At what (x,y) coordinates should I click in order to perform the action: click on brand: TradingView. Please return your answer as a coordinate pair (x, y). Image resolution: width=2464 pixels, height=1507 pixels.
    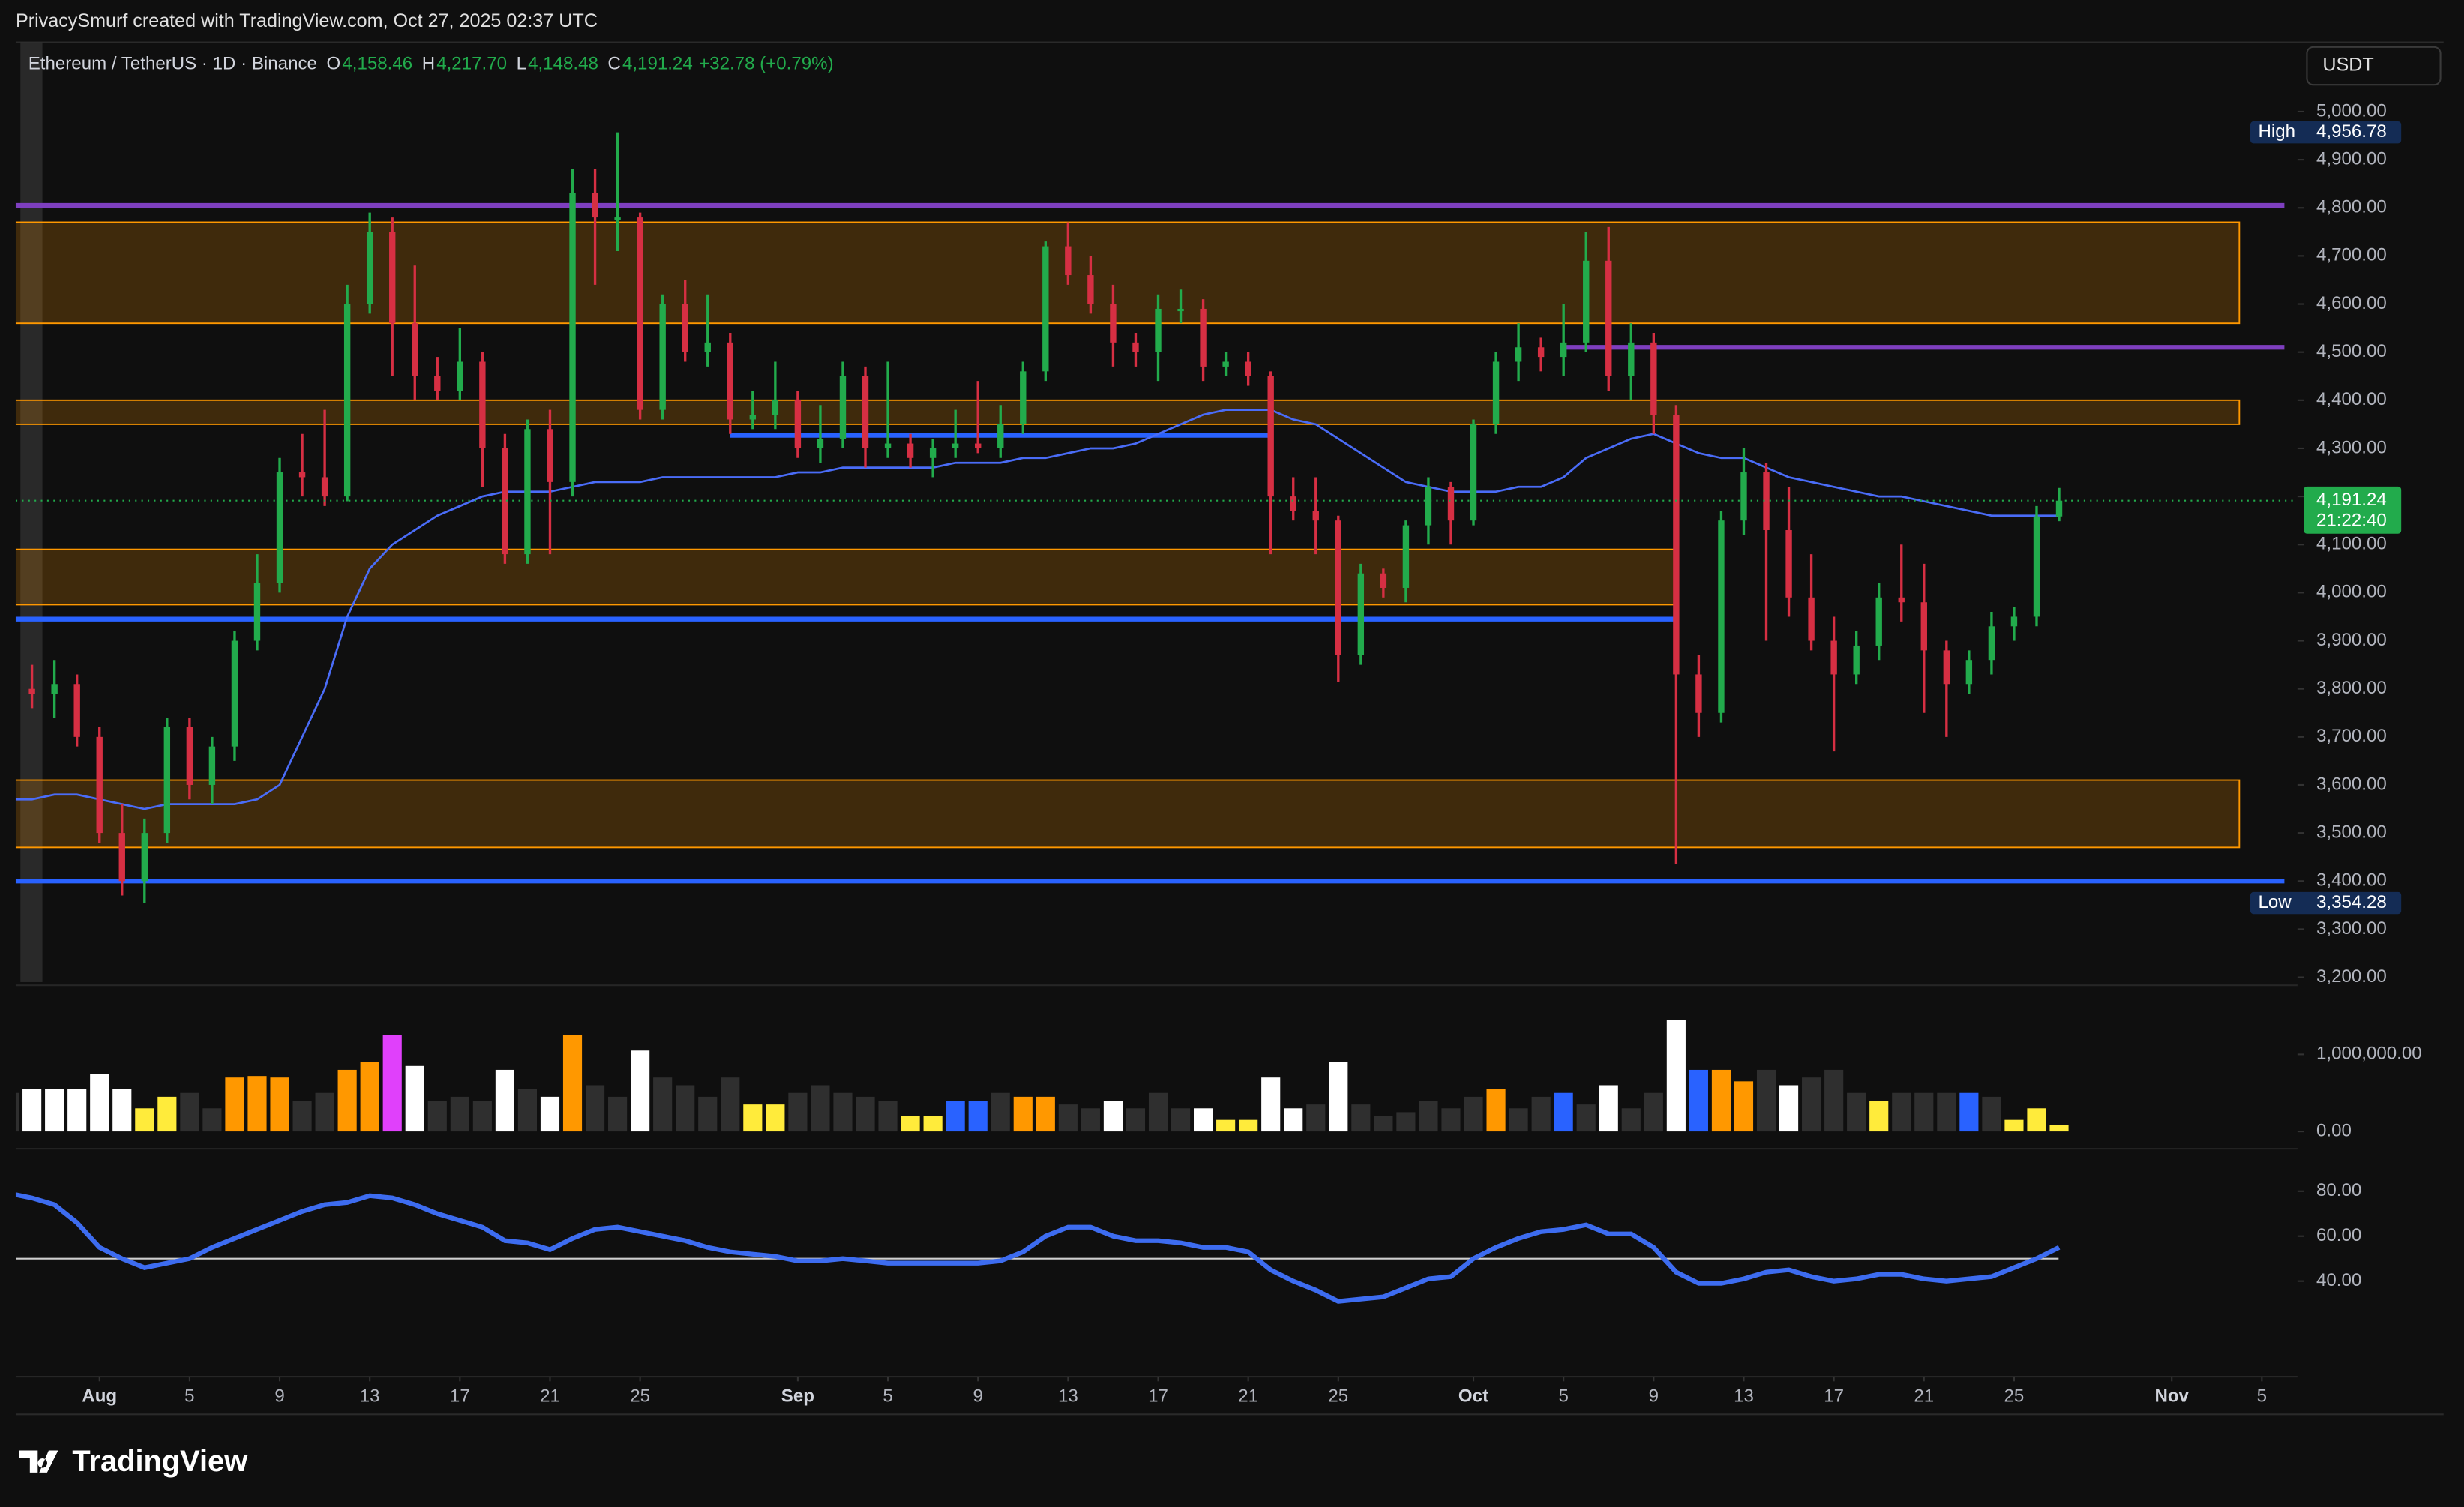
    Looking at the image, I should click on (160, 1461).